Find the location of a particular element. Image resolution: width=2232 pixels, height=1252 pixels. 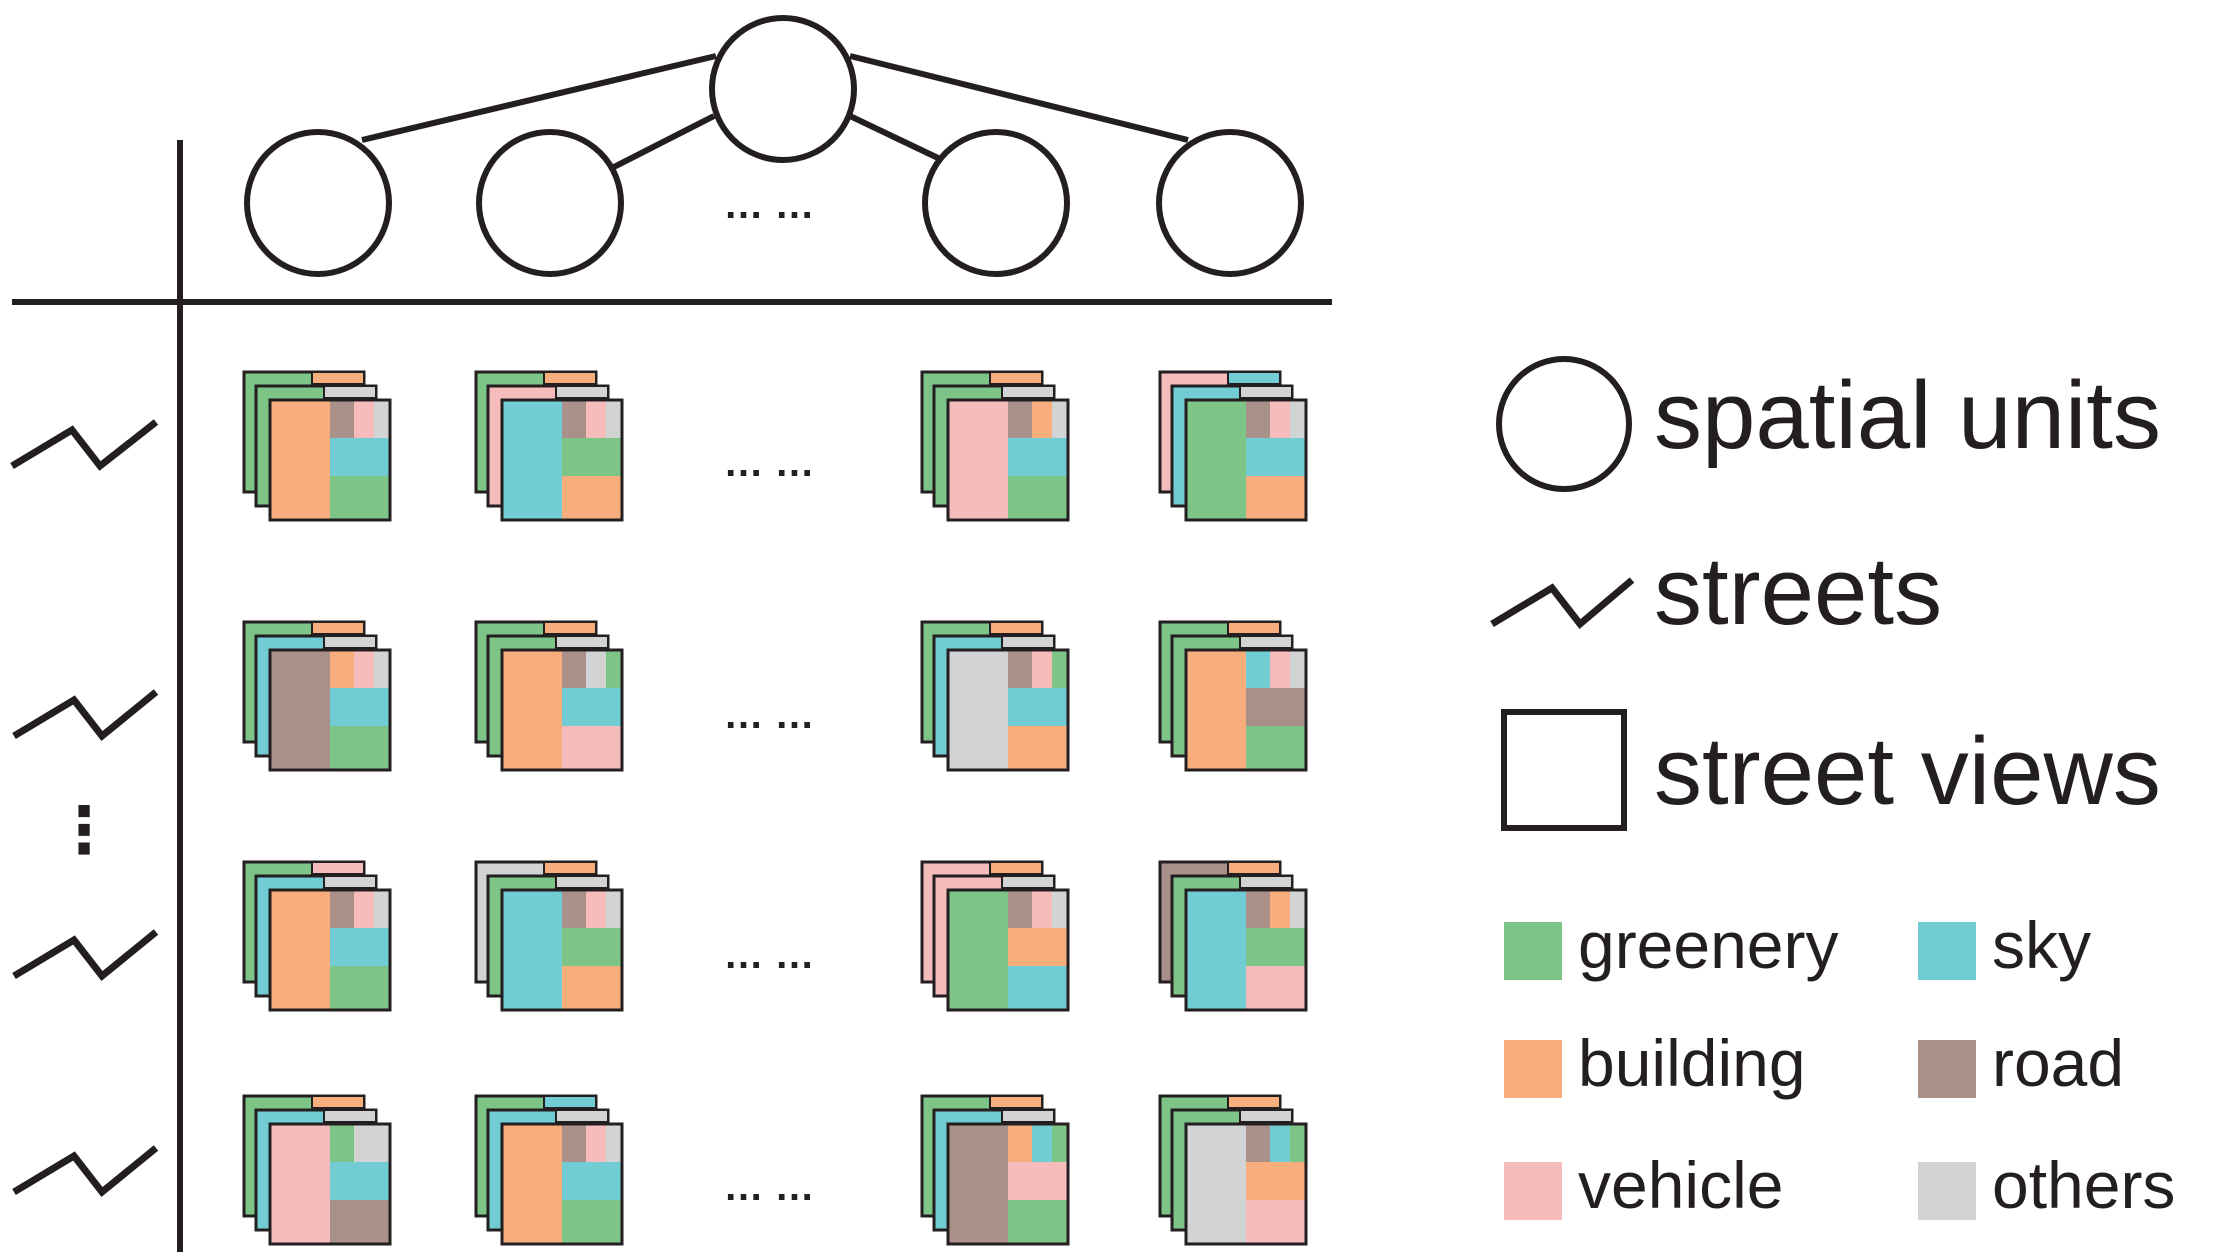

others-swatch is located at coordinates (1947, 1191).